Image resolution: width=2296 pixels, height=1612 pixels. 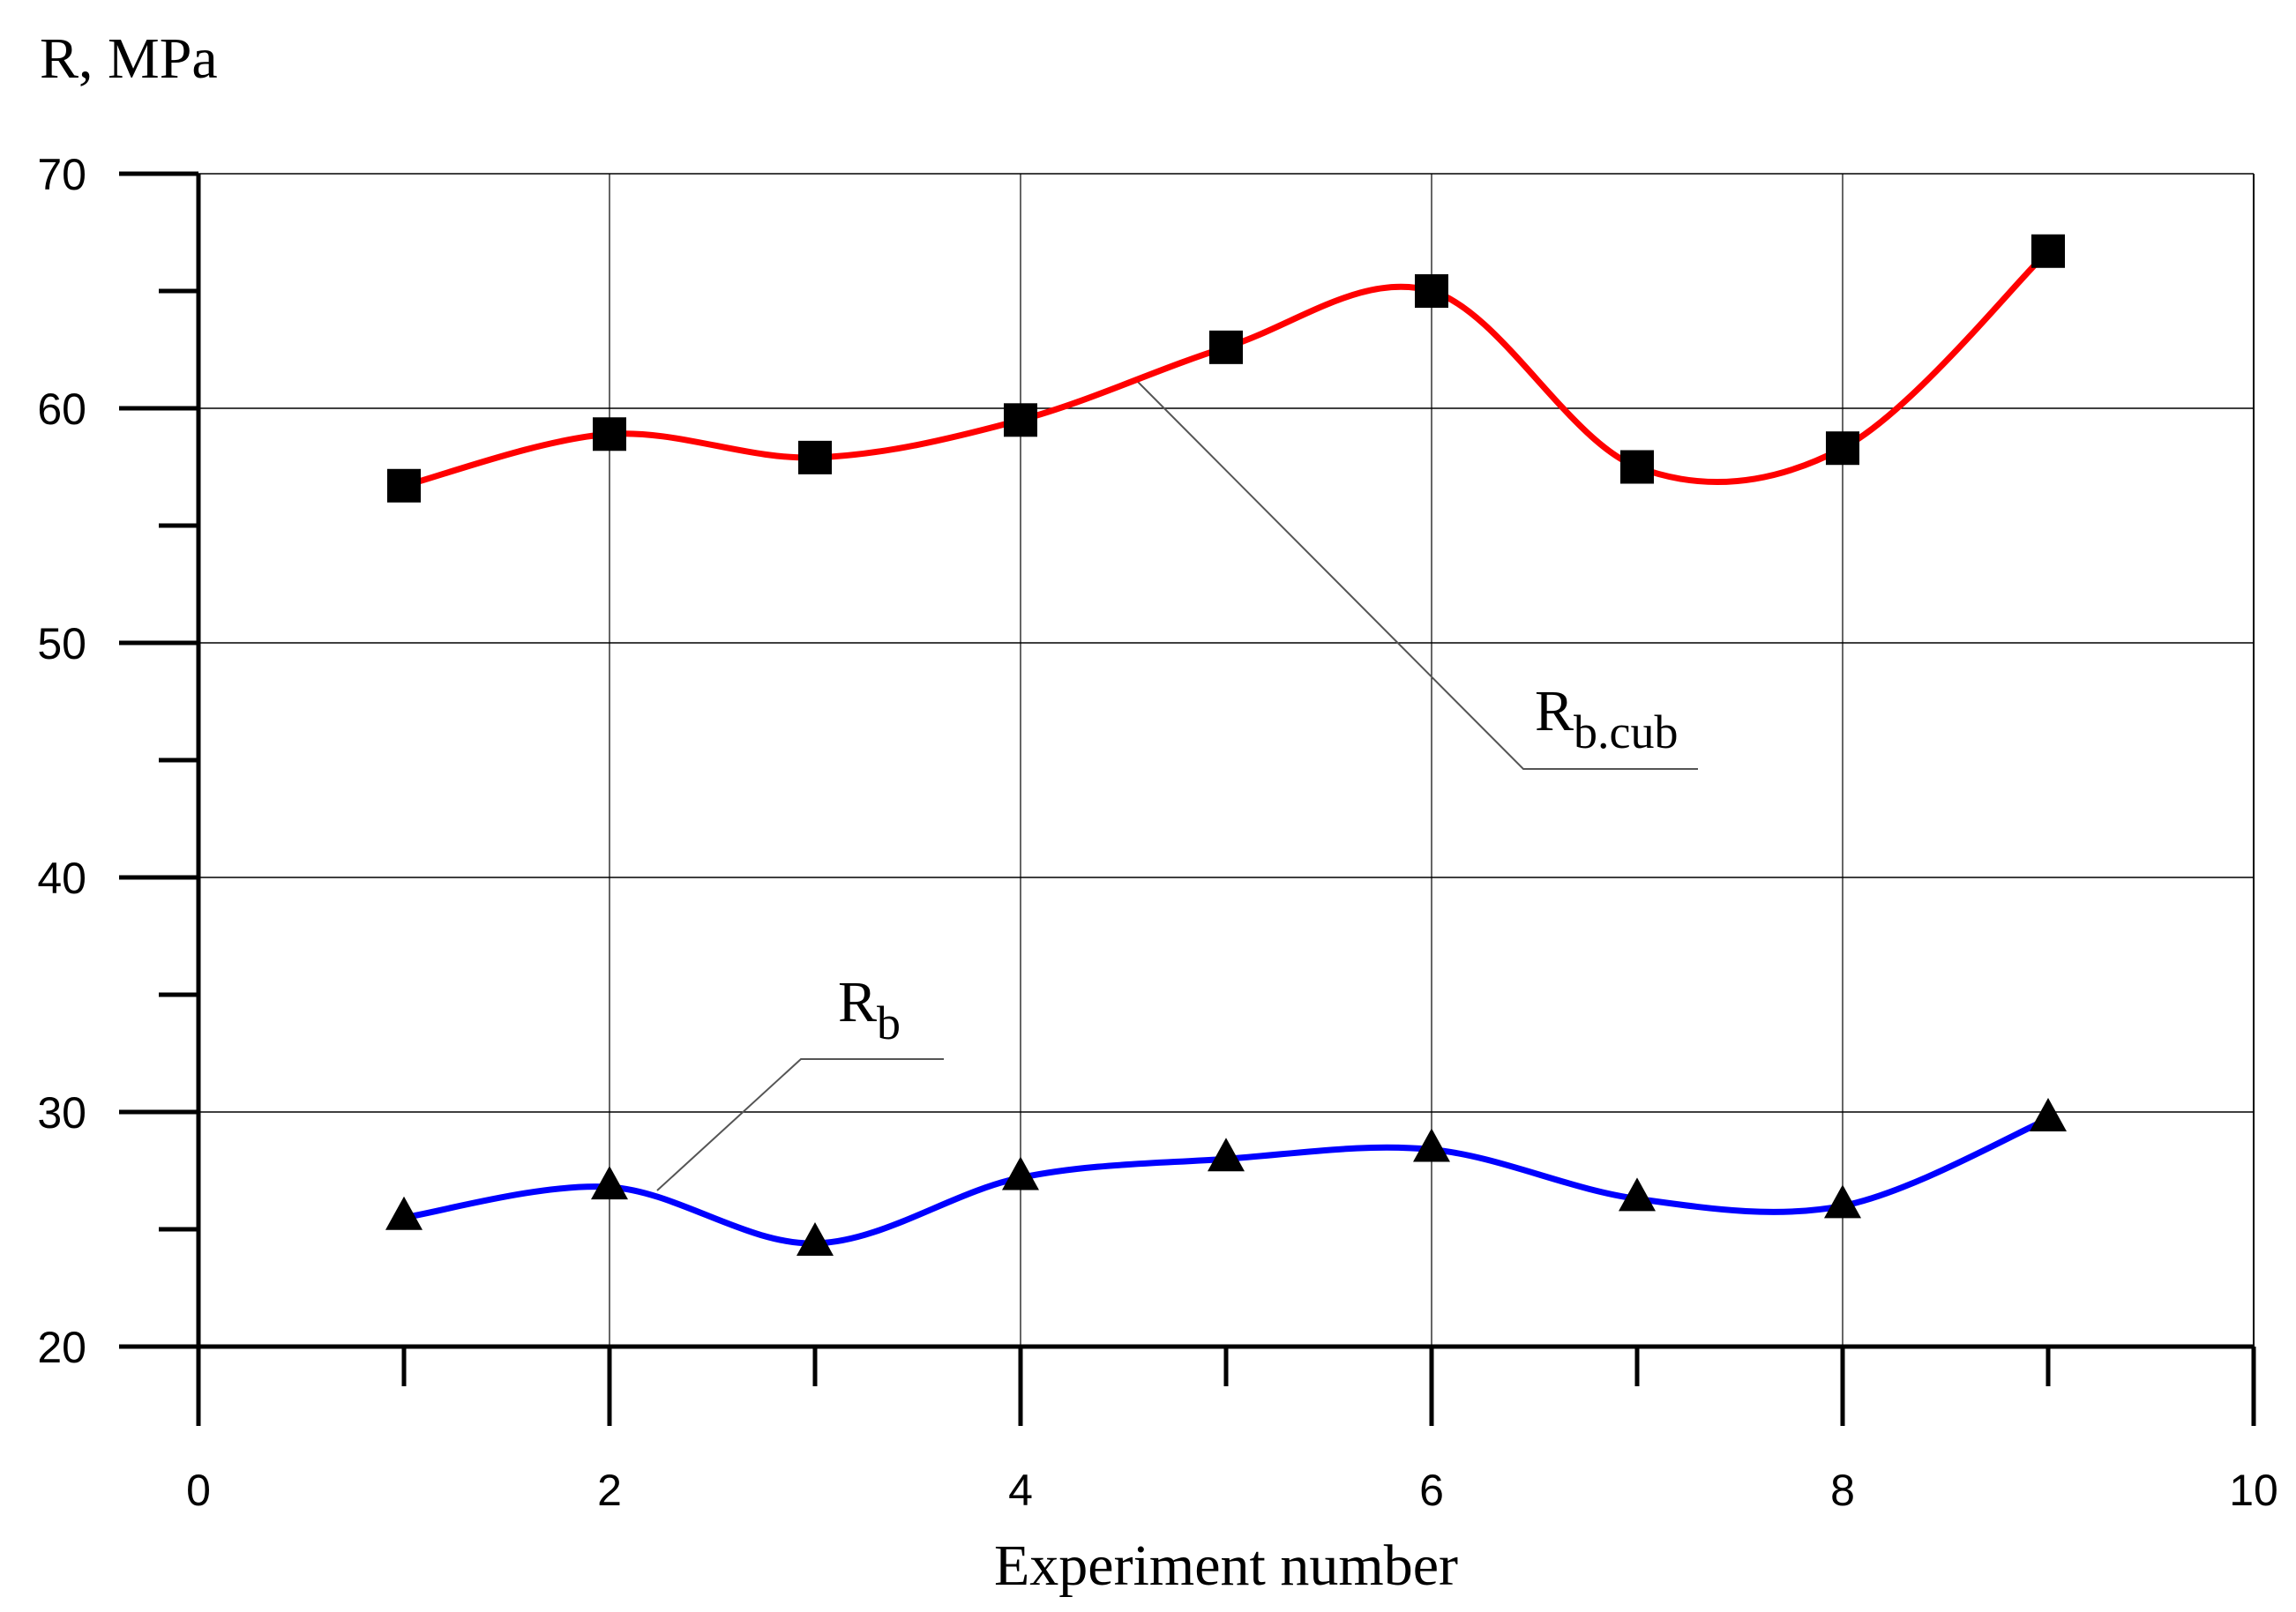 I want to click on y-tick-label: 50, so click(x=61, y=643).